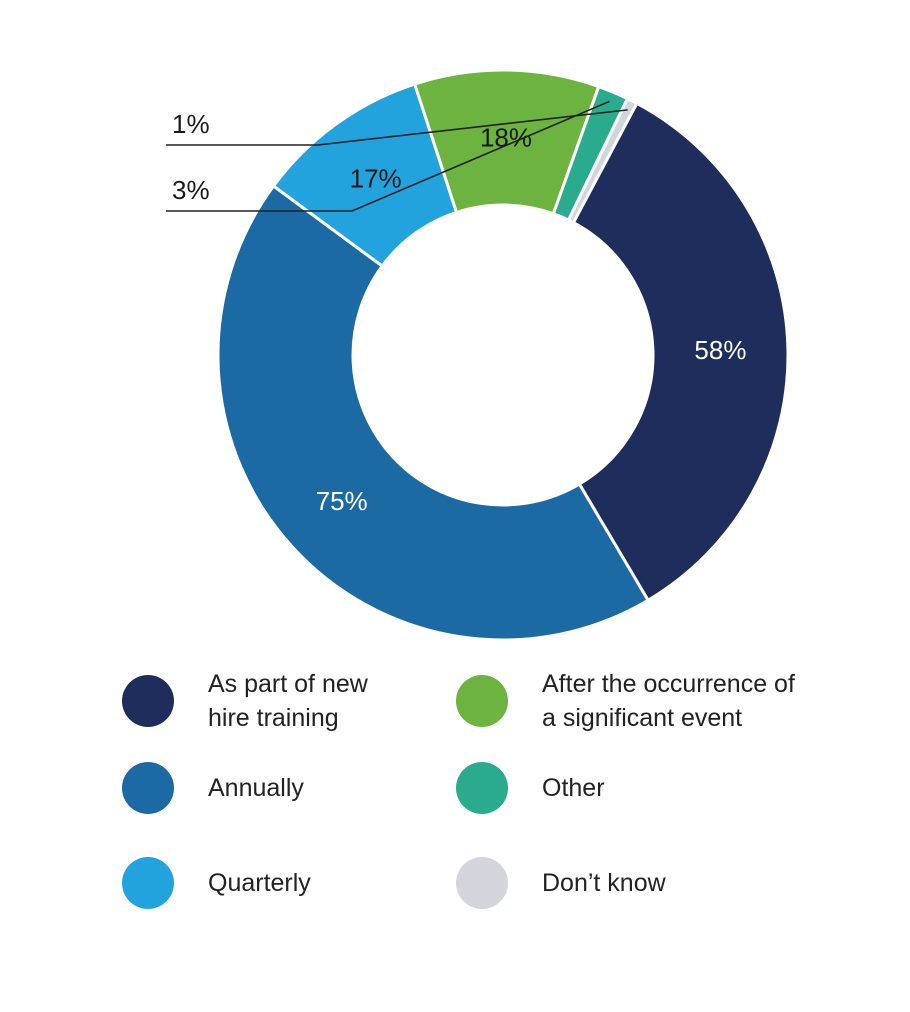 This screenshot has height=1012, width=910. I want to click on slice-don-t-know, so click(602, 160).